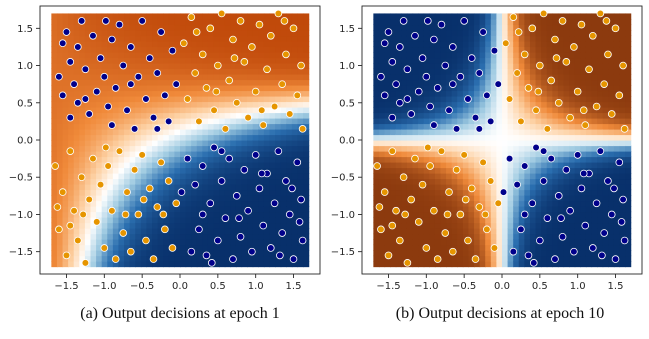 Image resolution: width=649 pixels, height=339 pixels. I want to click on y-tick-label: −1.0, so click(343, 215).